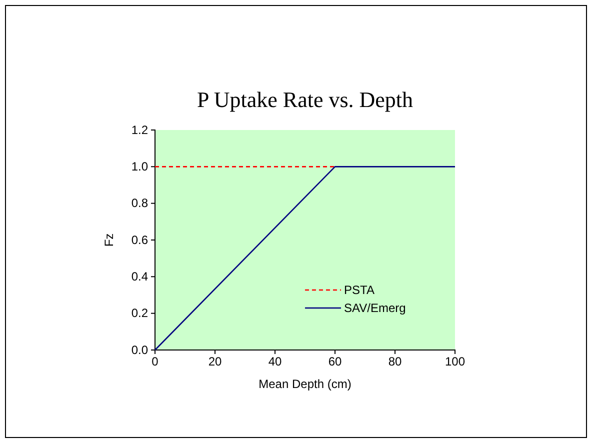 Image resolution: width=592 pixels, height=444 pixels. I want to click on x-tick-label: 100, so click(455, 361).